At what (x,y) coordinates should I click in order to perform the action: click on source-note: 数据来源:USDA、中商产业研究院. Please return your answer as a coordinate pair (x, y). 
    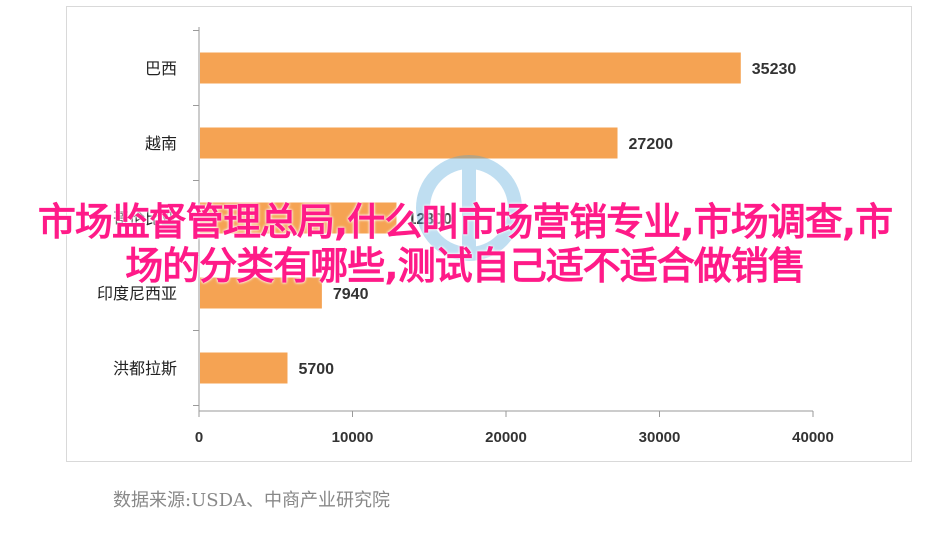
    Looking at the image, I should click on (251, 500).